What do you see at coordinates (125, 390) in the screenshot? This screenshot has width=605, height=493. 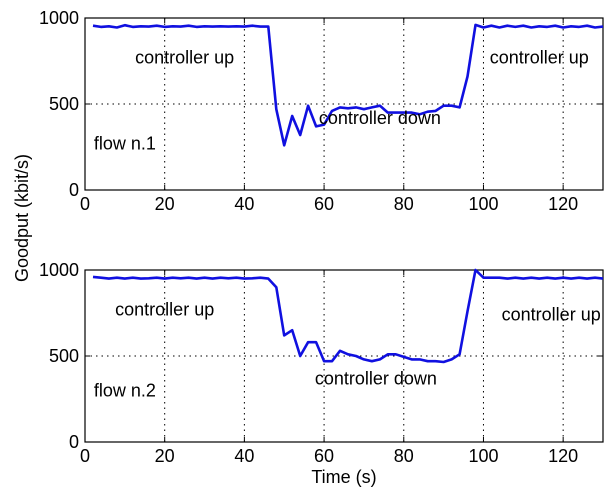 I see `annotation-label: flow n.2` at bounding box center [125, 390].